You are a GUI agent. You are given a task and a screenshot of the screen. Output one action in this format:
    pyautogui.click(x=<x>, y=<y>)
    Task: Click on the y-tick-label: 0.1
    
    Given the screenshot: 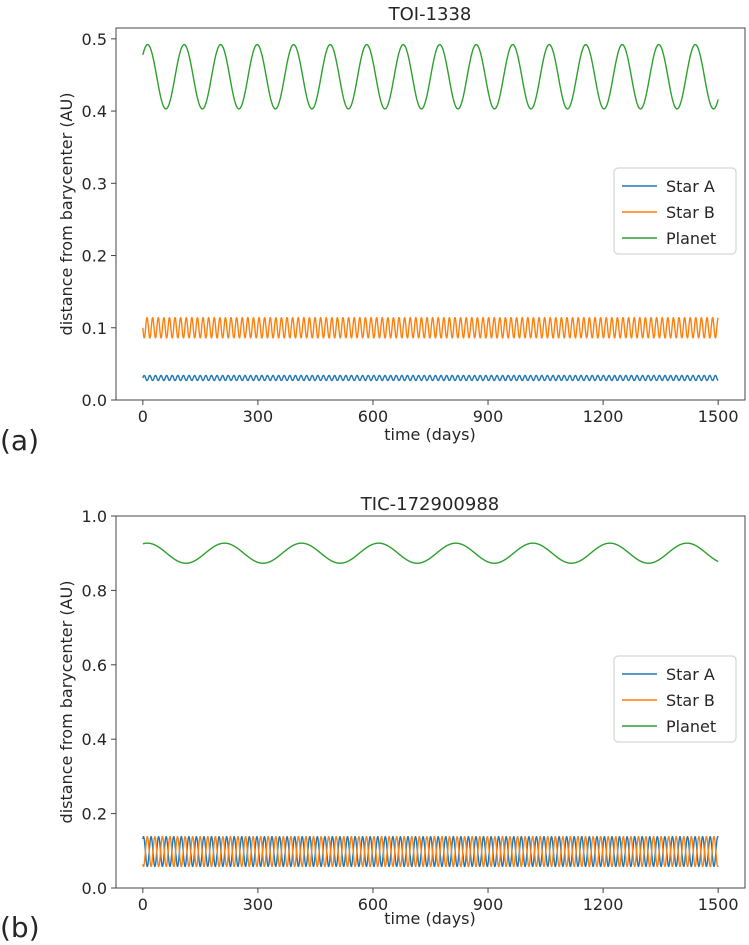 What is the action you would take?
    pyautogui.click(x=94, y=328)
    